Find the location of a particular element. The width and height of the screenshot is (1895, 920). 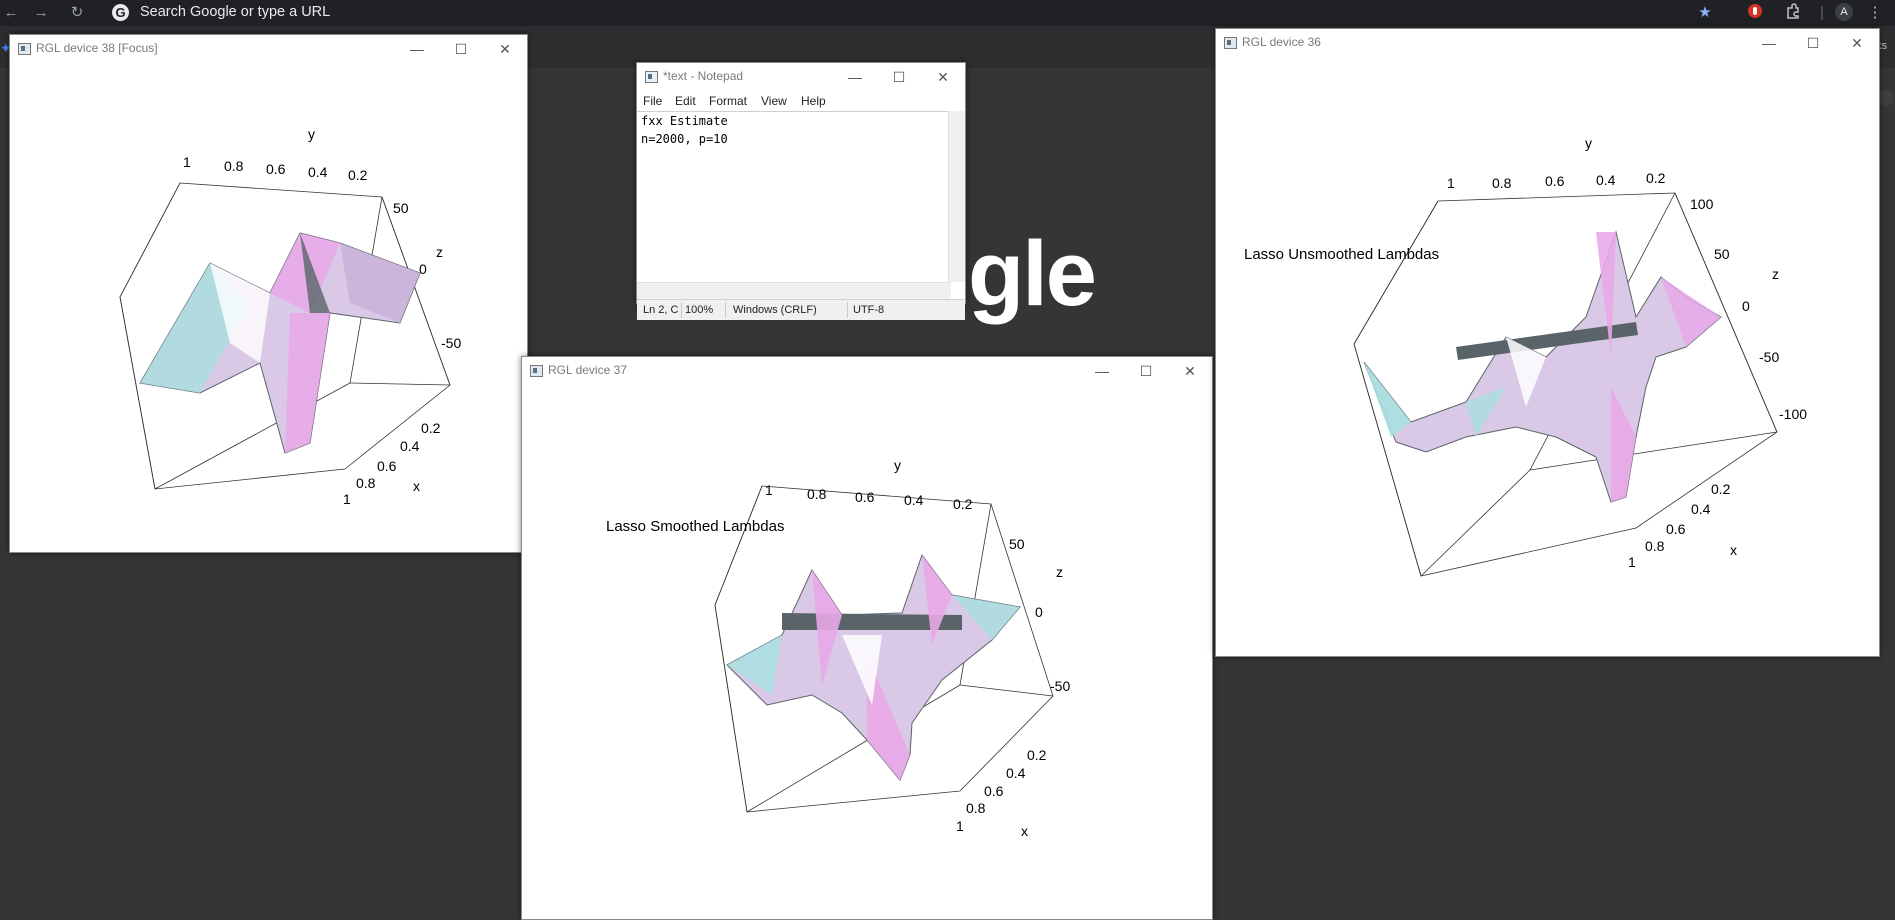

plot-caption: Lasso Unsmoothed Lambdas is located at coordinates (1341, 254).